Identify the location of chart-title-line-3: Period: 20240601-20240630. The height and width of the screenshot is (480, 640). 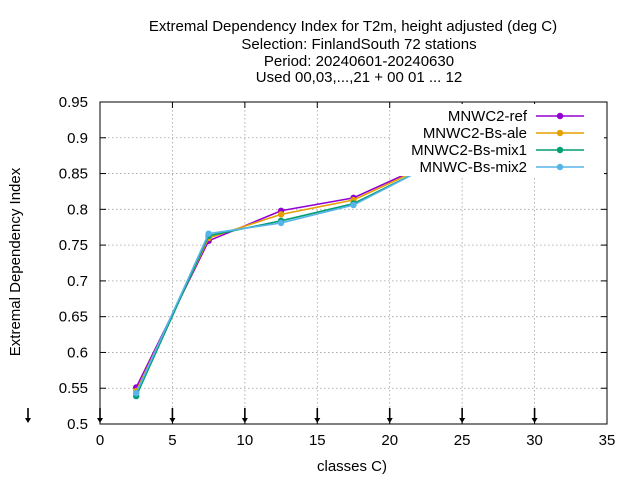
(359, 61).